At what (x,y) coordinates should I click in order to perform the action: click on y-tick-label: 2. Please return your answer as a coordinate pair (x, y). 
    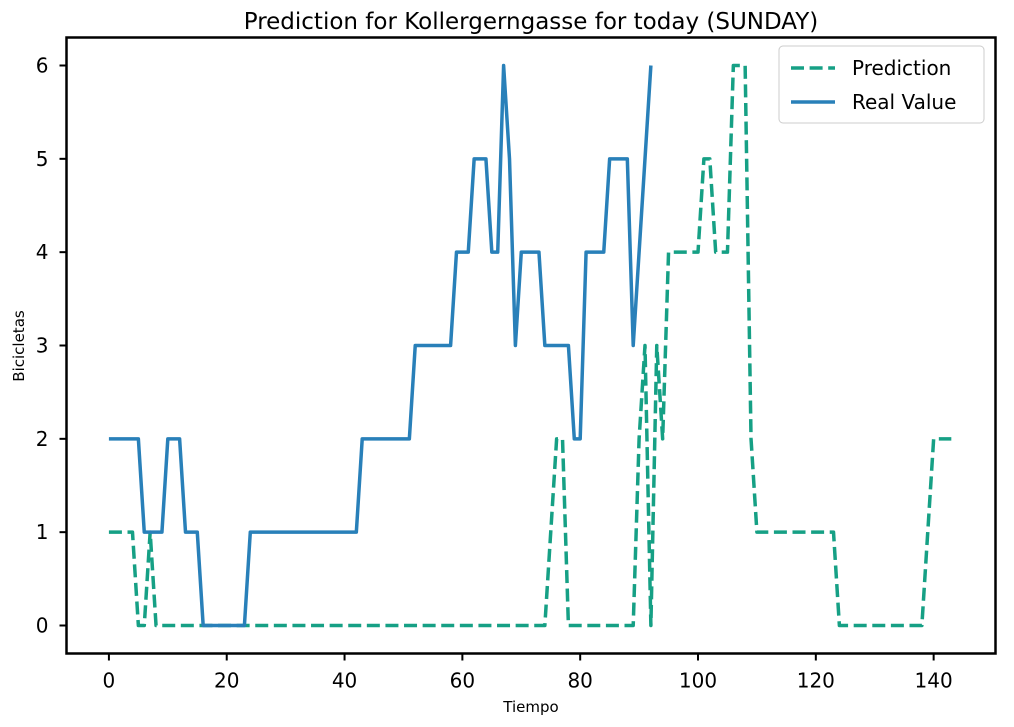
    Looking at the image, I should click on (42, 439).